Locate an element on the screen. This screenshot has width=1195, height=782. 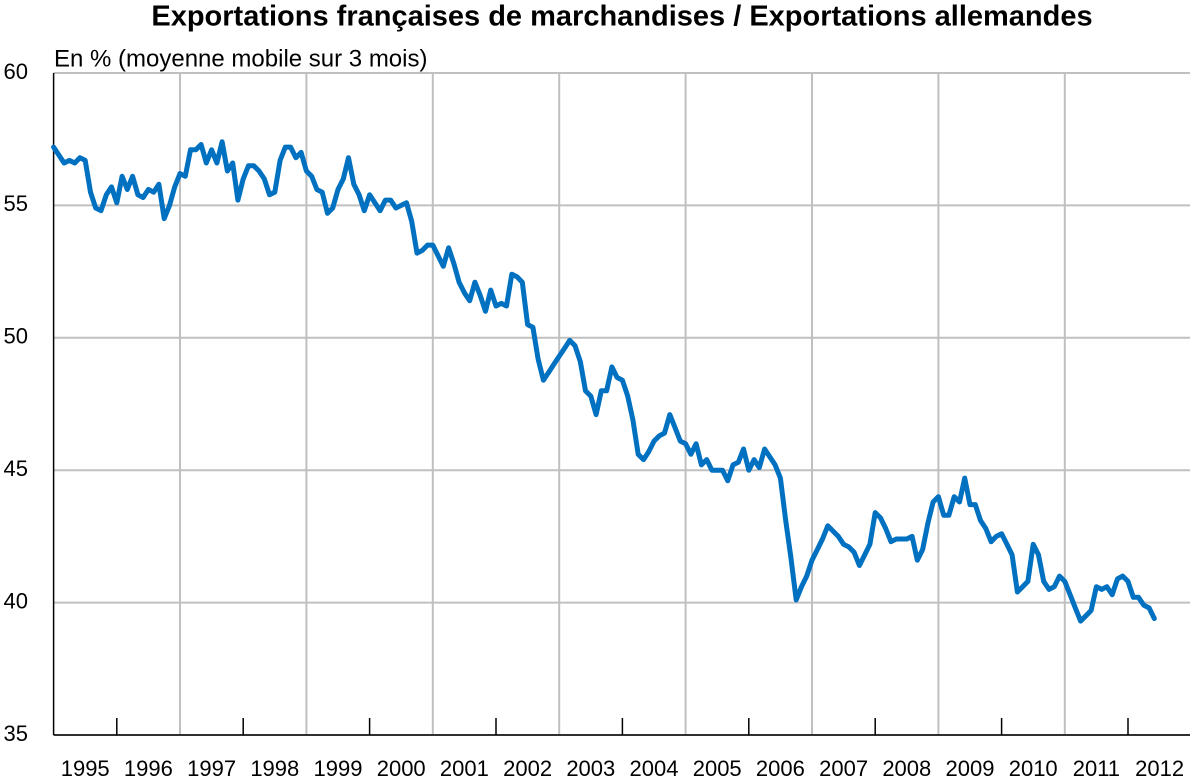
x-tick-label: 2012 is located at coordinates (1159, 768).